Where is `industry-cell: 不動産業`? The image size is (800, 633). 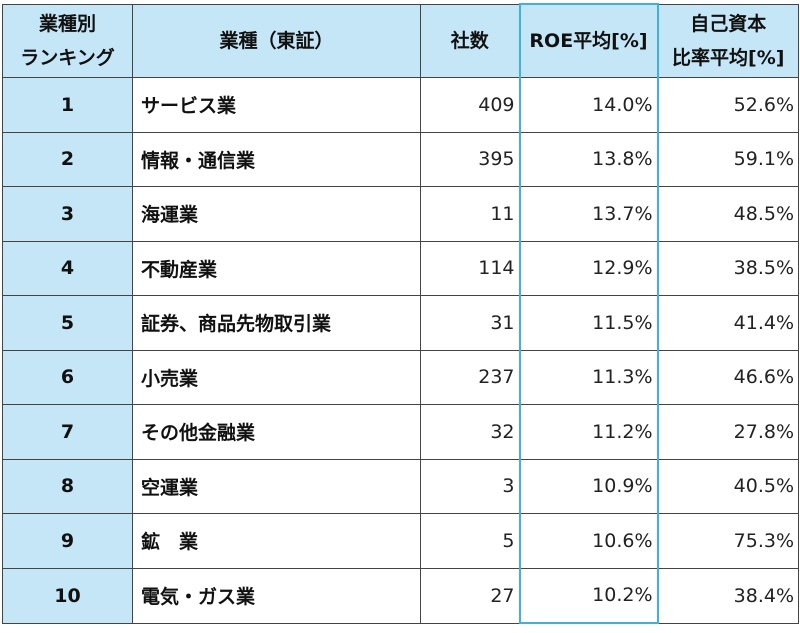 industry-cell: 不動産業 is located at coordinates (276, 268).